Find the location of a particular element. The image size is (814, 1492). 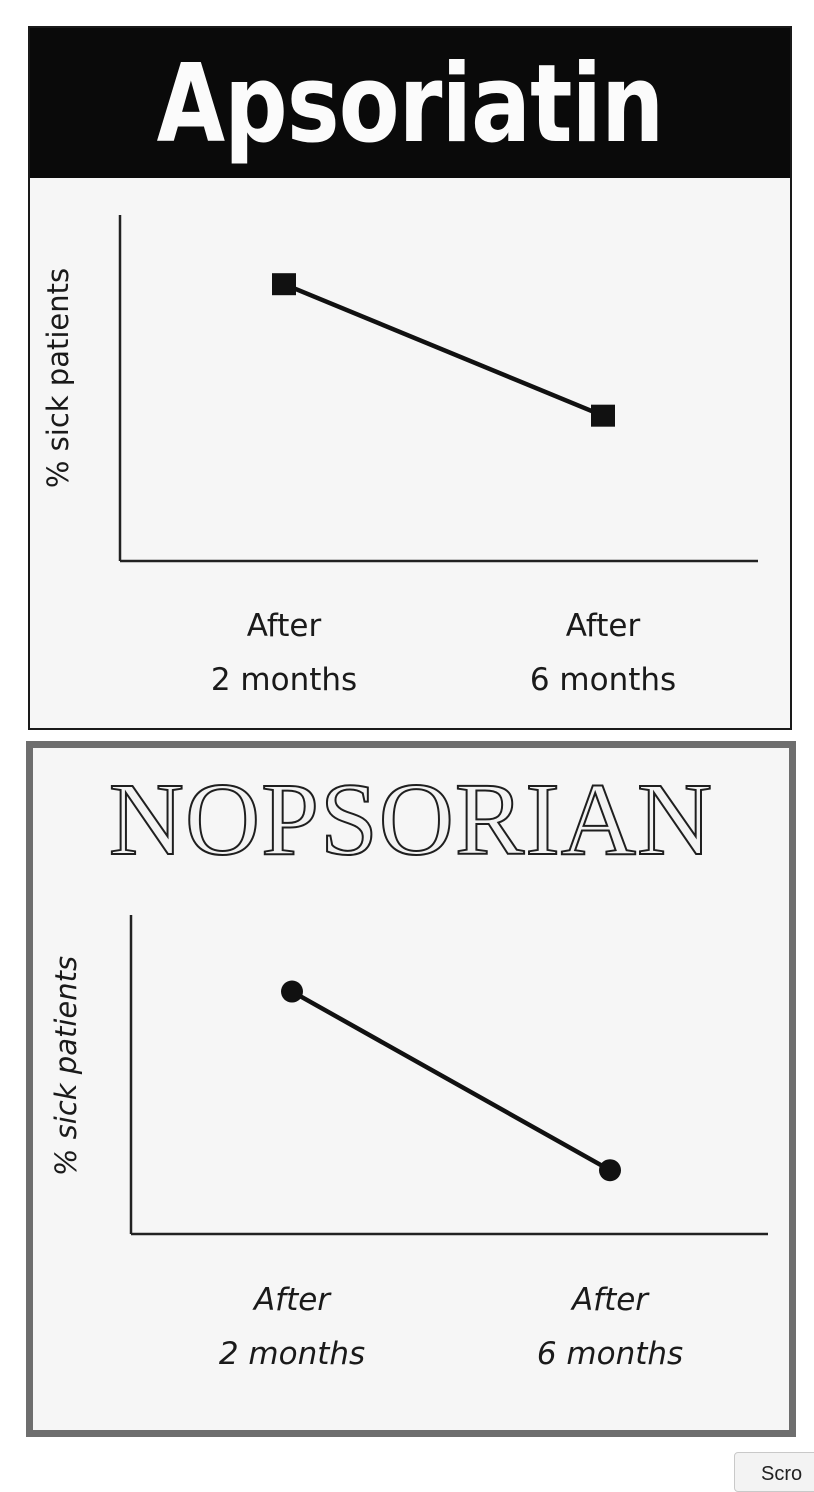

apsoriatin-title-bar: Apsoriatin is located at coordinates (410, 103).